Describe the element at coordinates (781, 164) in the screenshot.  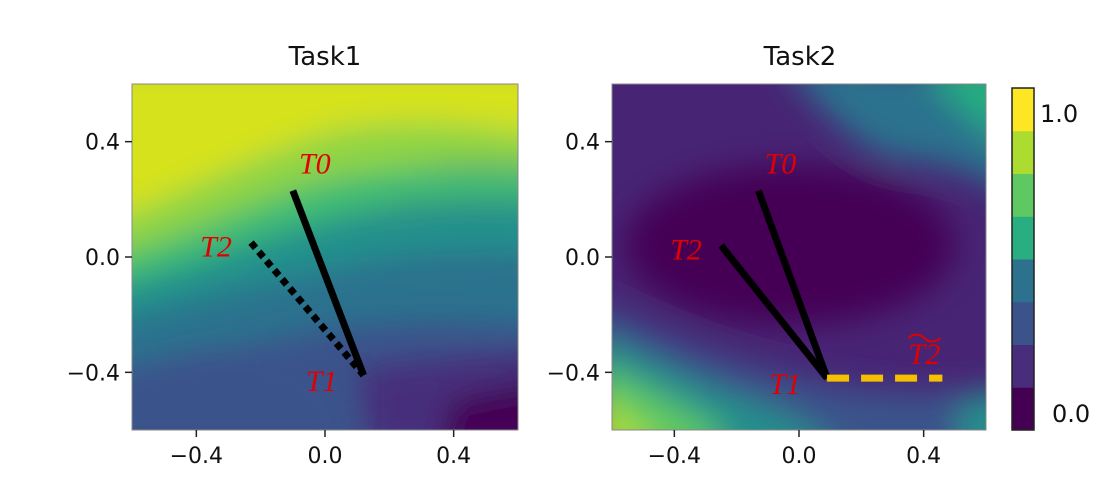
I see `task2-point-label-t0: T0` at that location.